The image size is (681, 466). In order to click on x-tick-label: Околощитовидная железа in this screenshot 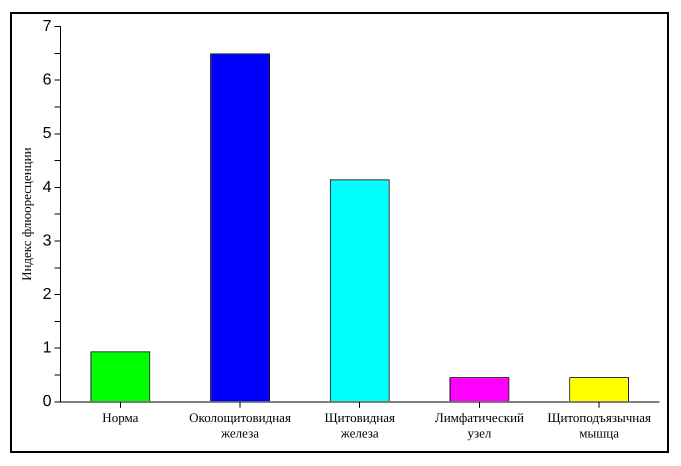, I will do `click(240, 425)`.